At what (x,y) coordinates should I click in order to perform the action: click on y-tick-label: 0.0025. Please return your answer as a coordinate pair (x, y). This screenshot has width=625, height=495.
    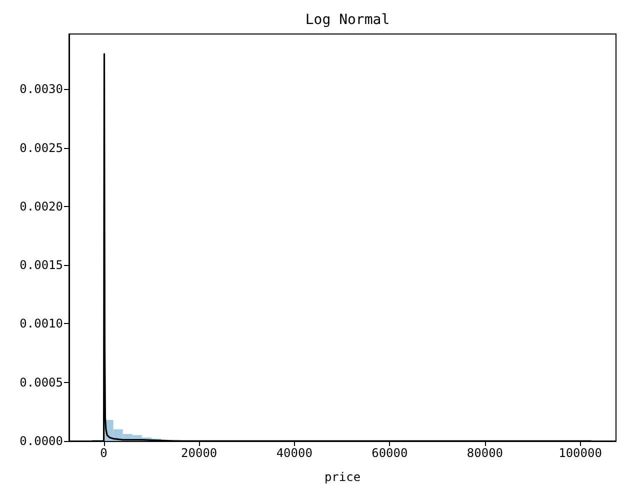
    Looking at the image, I should click on (41, 147).